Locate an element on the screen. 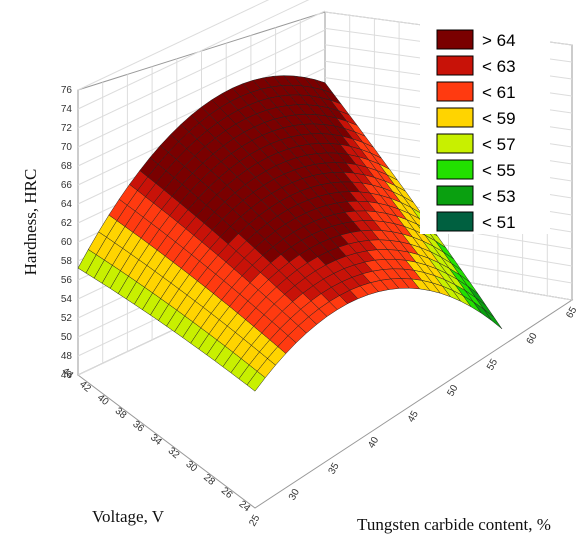  y-axis-title: Voltage, V is located at coordinates (128, 516).